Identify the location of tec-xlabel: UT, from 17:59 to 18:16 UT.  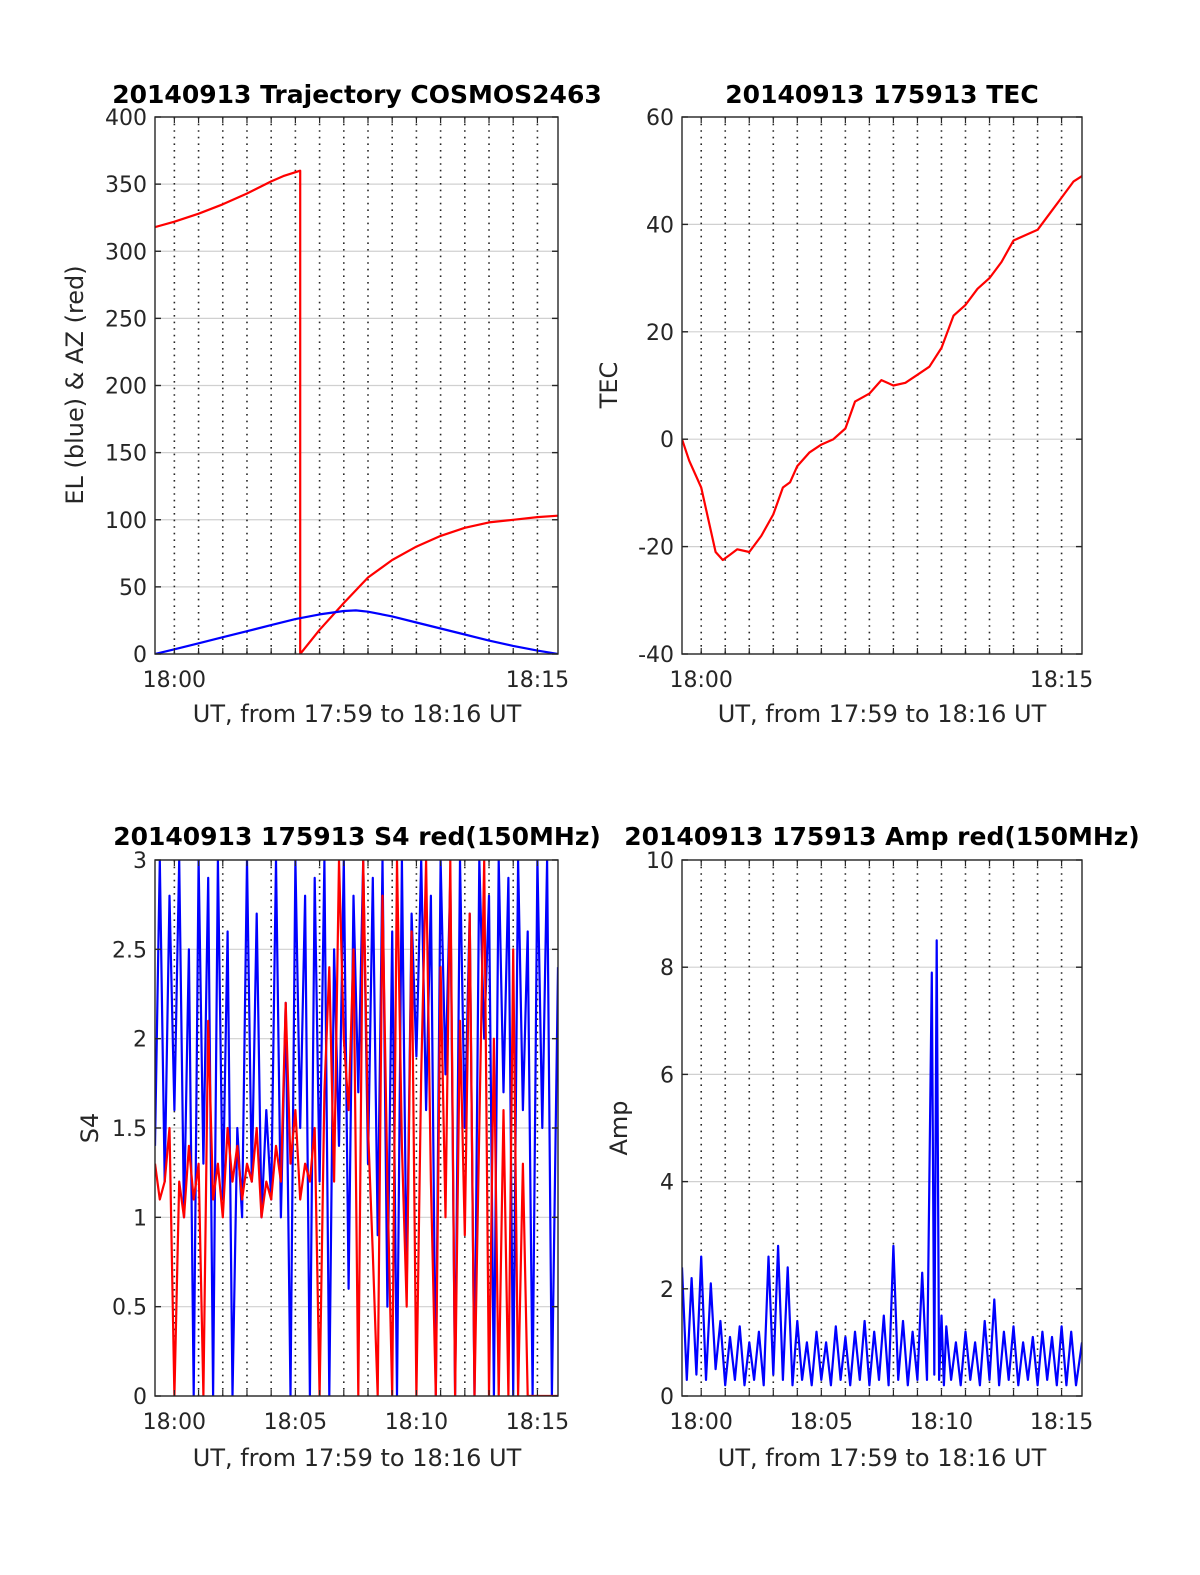
(882, 714).